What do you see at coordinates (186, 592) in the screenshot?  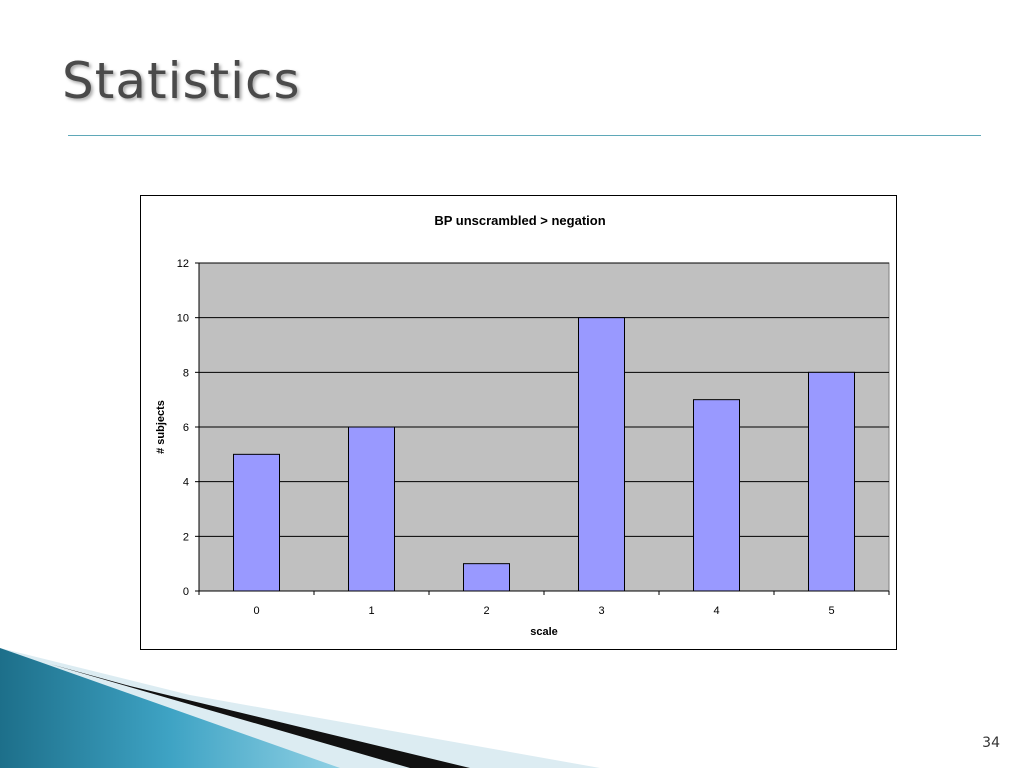 I see `y-tick-label: 0` at bounding box center [186, 592].